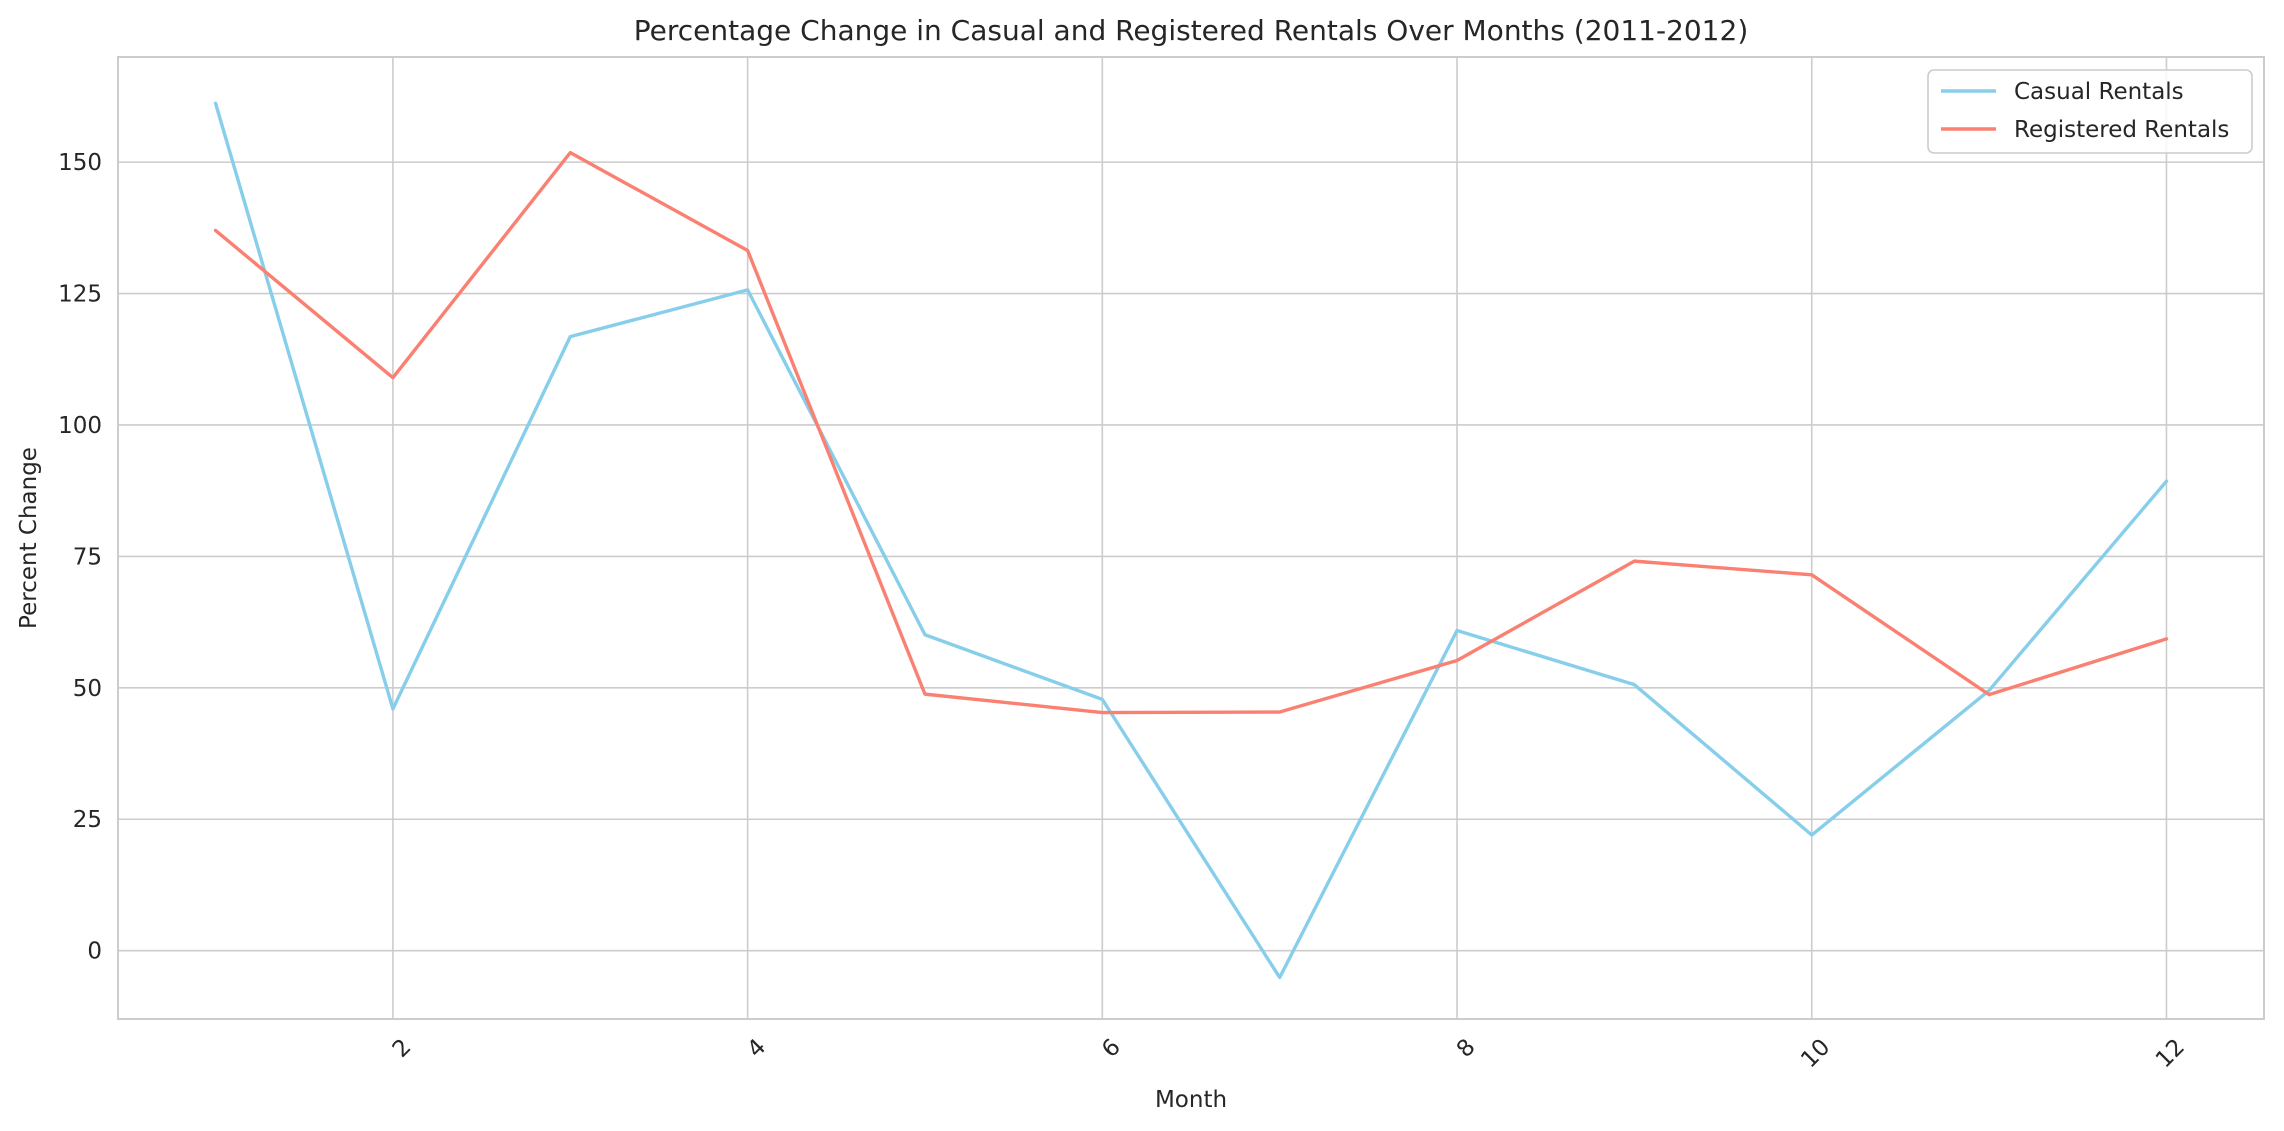 The image size is (2284, 1131). I want to click on y-tick-label: 25, so click(87, 820).